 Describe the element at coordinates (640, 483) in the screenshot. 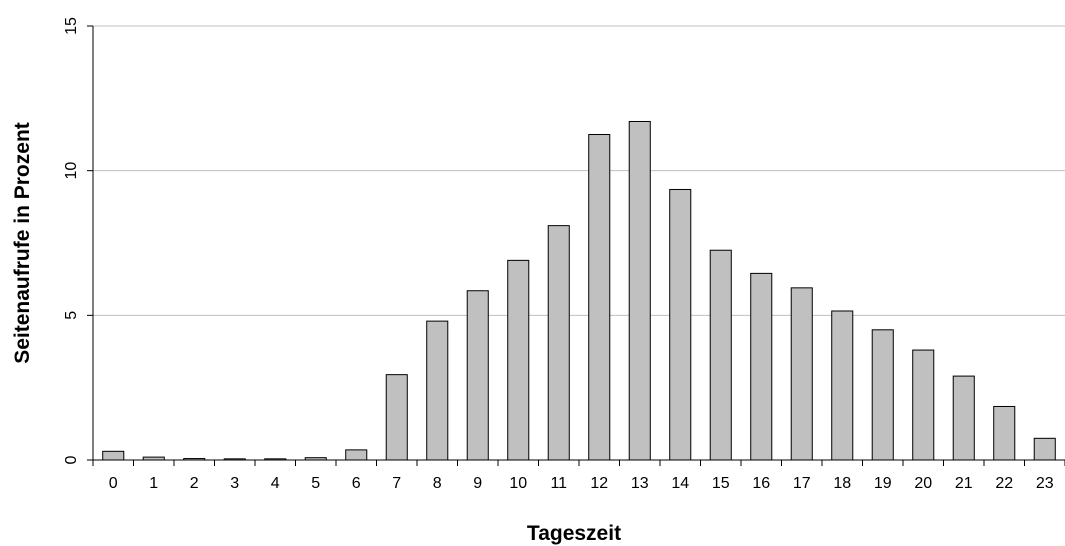

I see `x-tick-label: 13` at that location.